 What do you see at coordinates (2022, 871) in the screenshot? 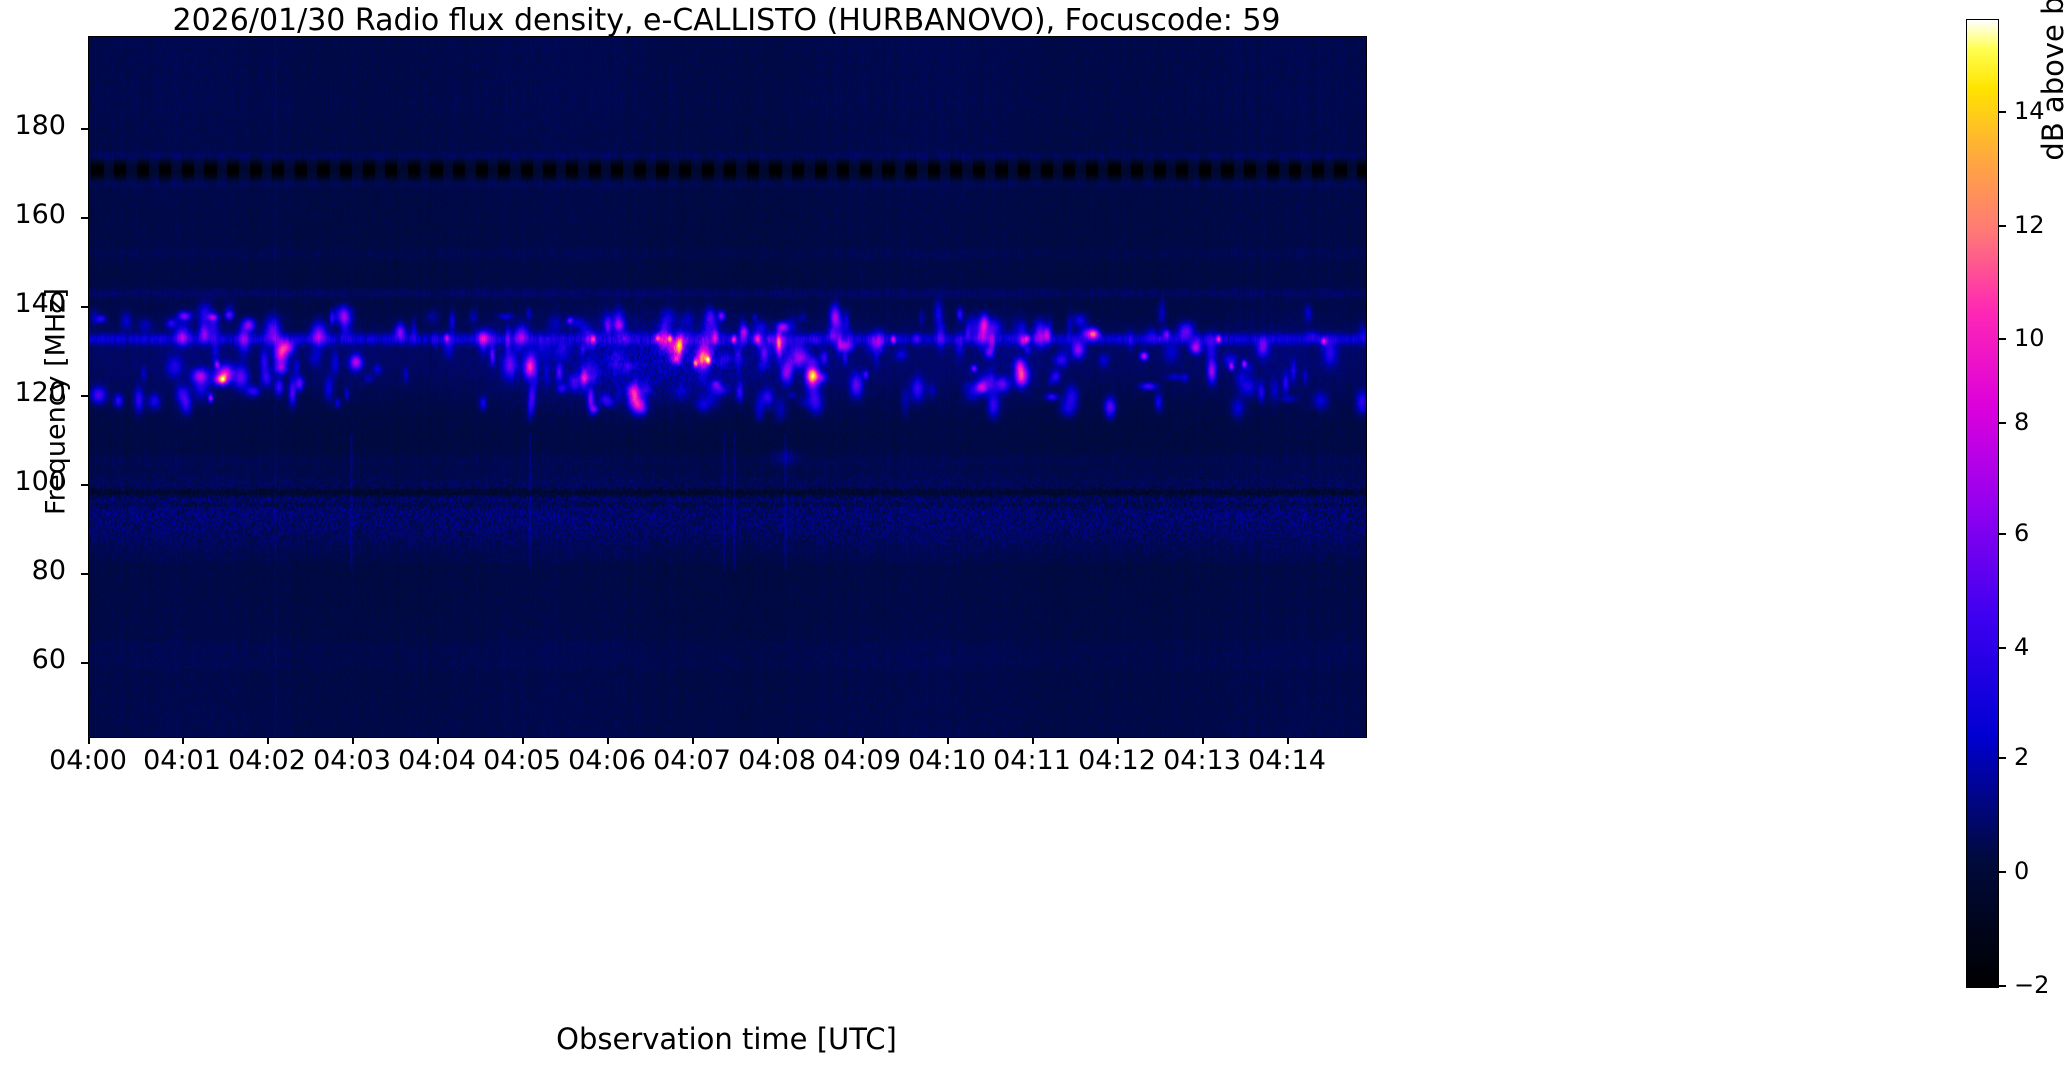
I see `colorbar-tick-label: 0` at bounding box center [2022, 871].